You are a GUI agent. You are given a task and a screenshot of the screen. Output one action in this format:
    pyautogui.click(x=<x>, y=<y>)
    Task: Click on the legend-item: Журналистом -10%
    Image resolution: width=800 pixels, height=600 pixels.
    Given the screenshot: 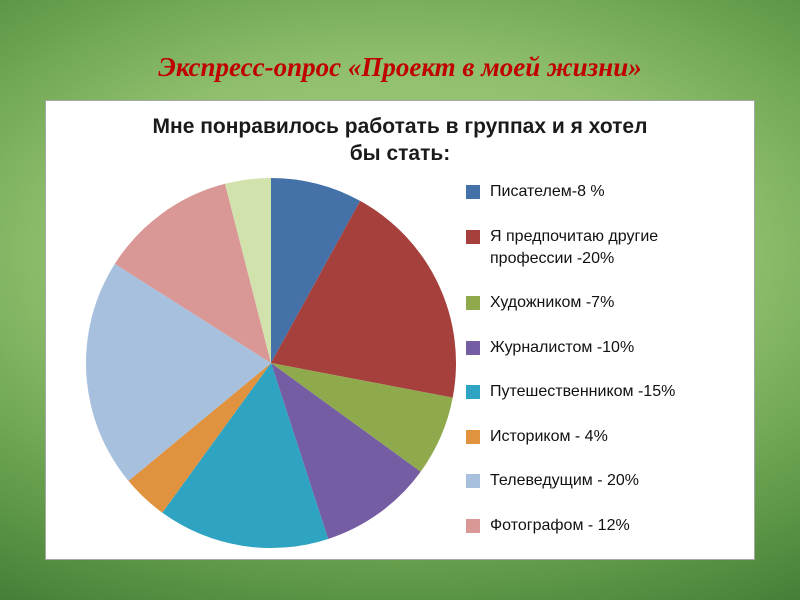 What is the action you would take?
    pyautogui.click(x=591, y=348)
    